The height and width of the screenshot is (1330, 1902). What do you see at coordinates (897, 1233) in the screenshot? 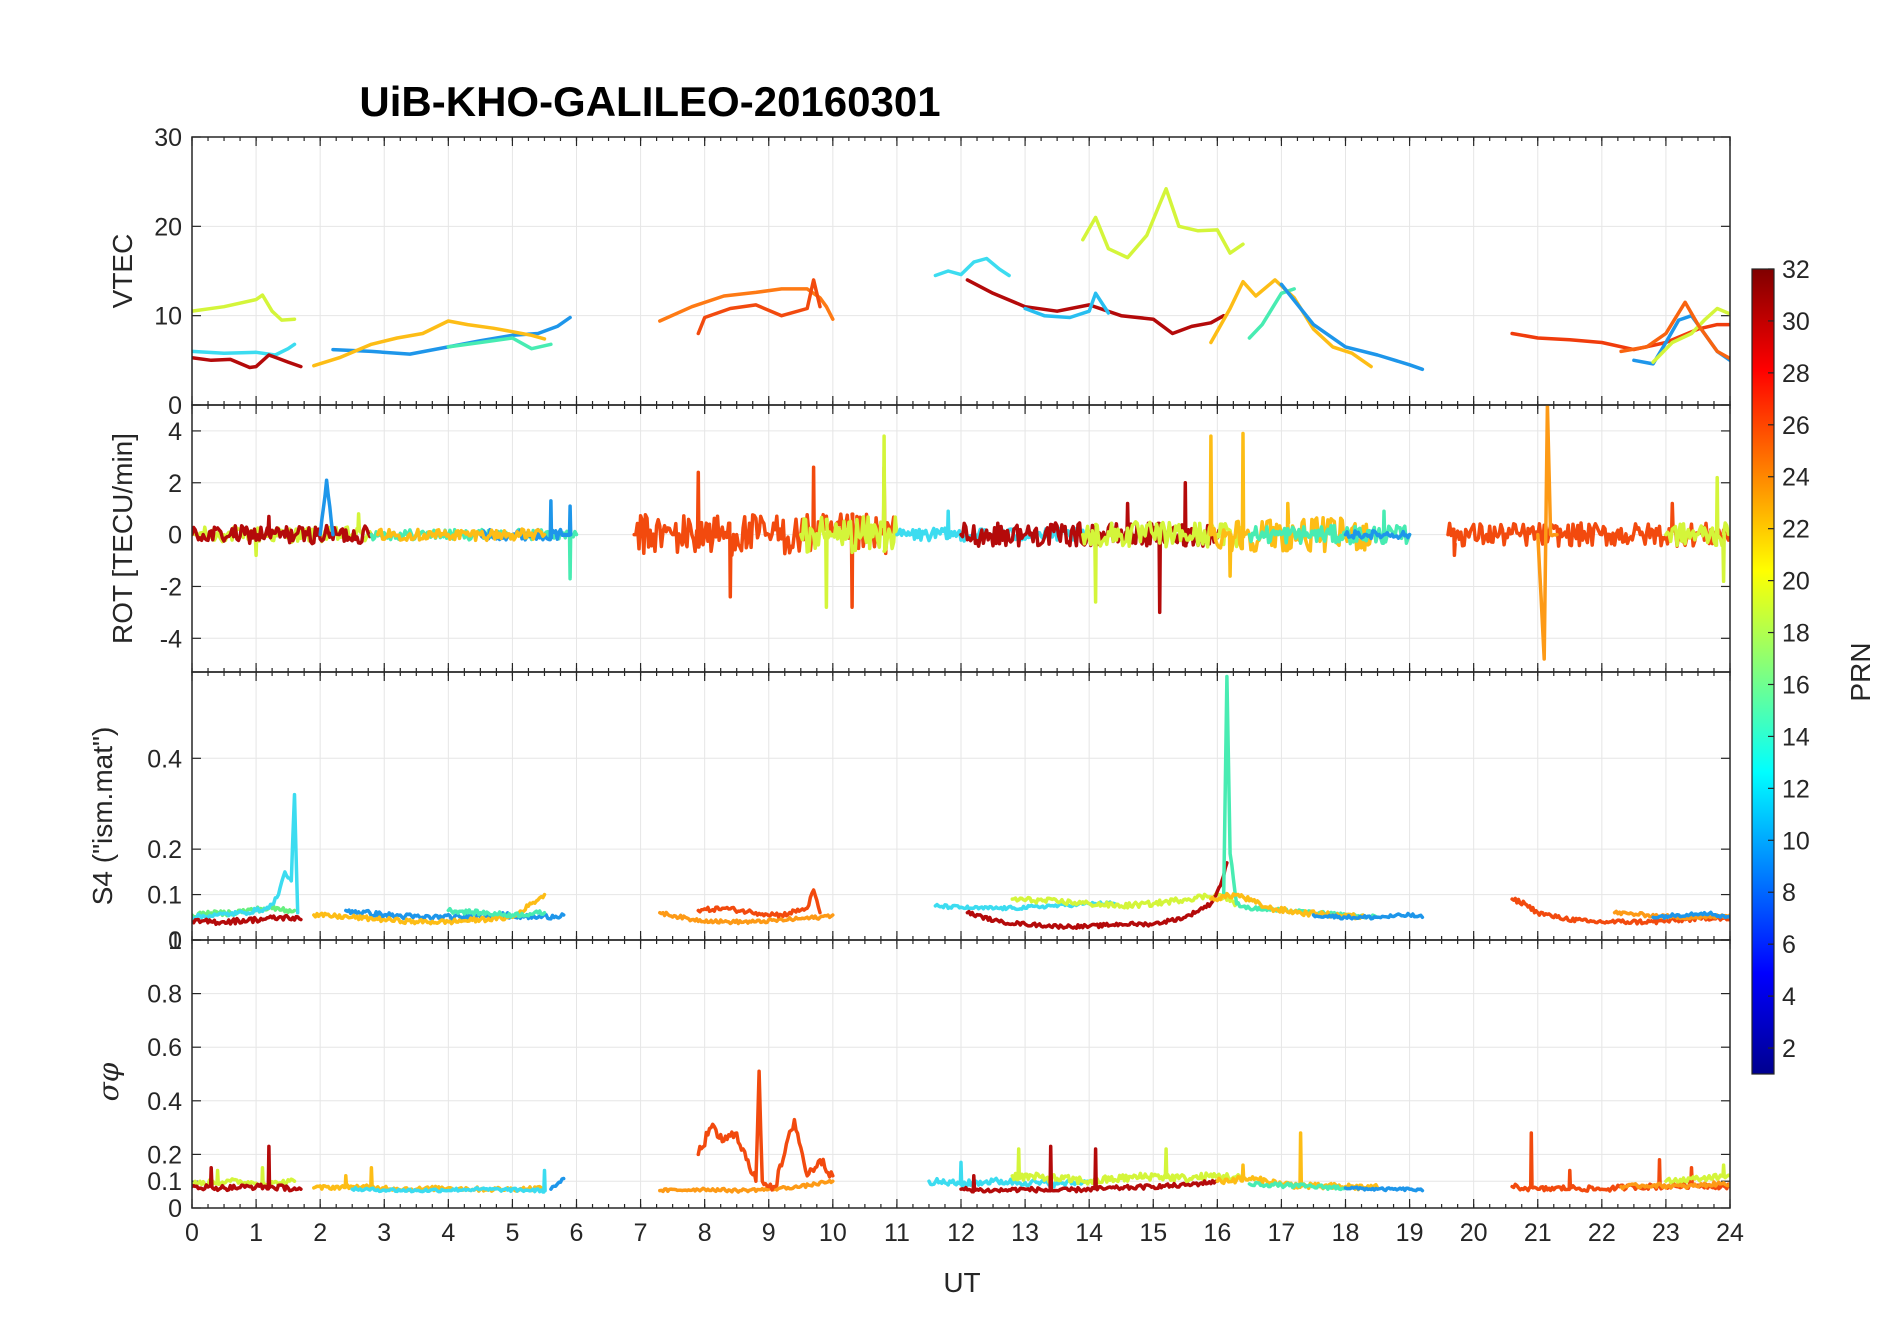
I see `x-tick-label: 11` at bounding box center [897, 1233].